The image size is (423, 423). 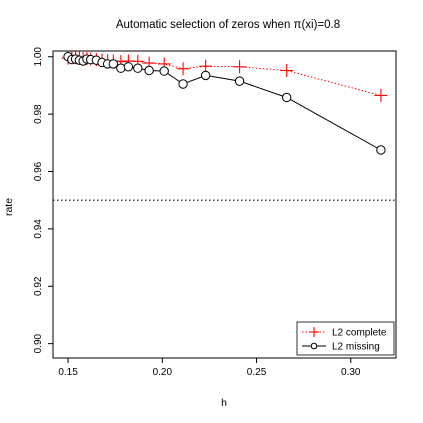 I want to click on legend-box, so click(x=345, y=338).